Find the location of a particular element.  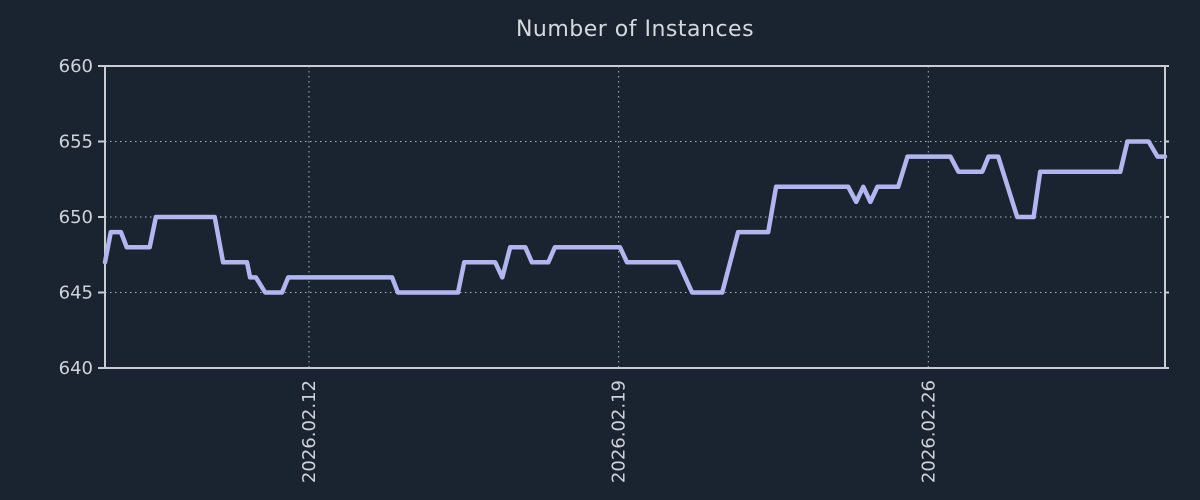

y-tick-label: 660 is located at coordinates (76, 66).